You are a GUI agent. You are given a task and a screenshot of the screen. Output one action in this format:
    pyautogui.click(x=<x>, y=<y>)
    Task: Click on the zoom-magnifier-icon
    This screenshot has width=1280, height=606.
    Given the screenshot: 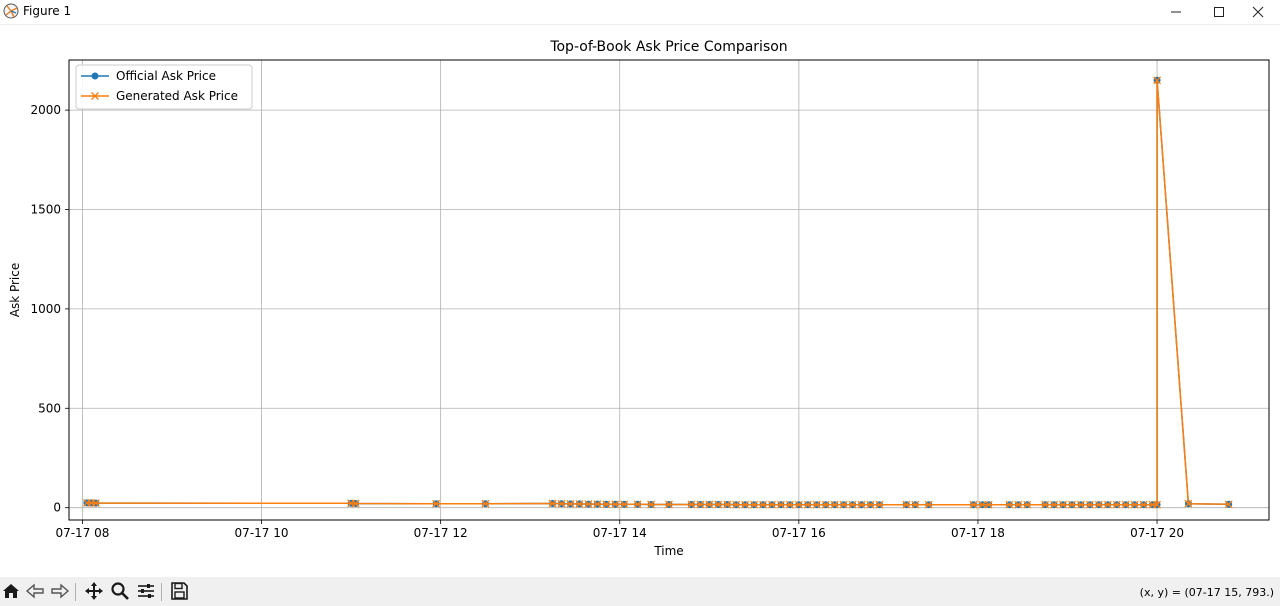 What is the action you would take?
    pyautogui.click(x=120, y=593)
    